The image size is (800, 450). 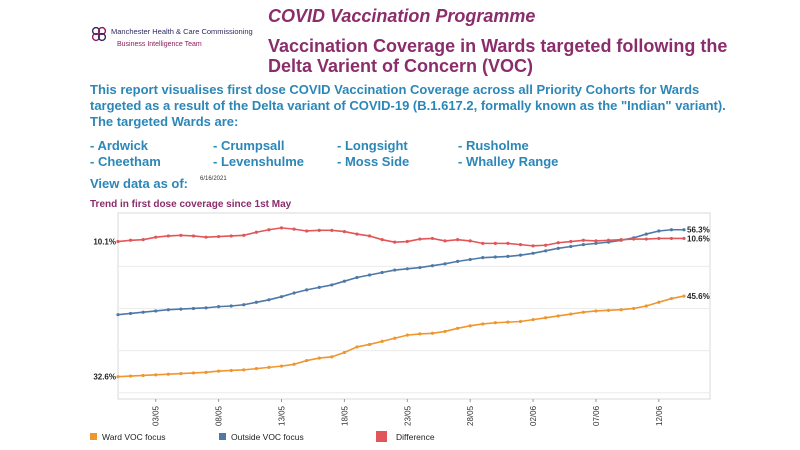 I want to click on ward-item: - Cheetham, so click(x=125, y=161).